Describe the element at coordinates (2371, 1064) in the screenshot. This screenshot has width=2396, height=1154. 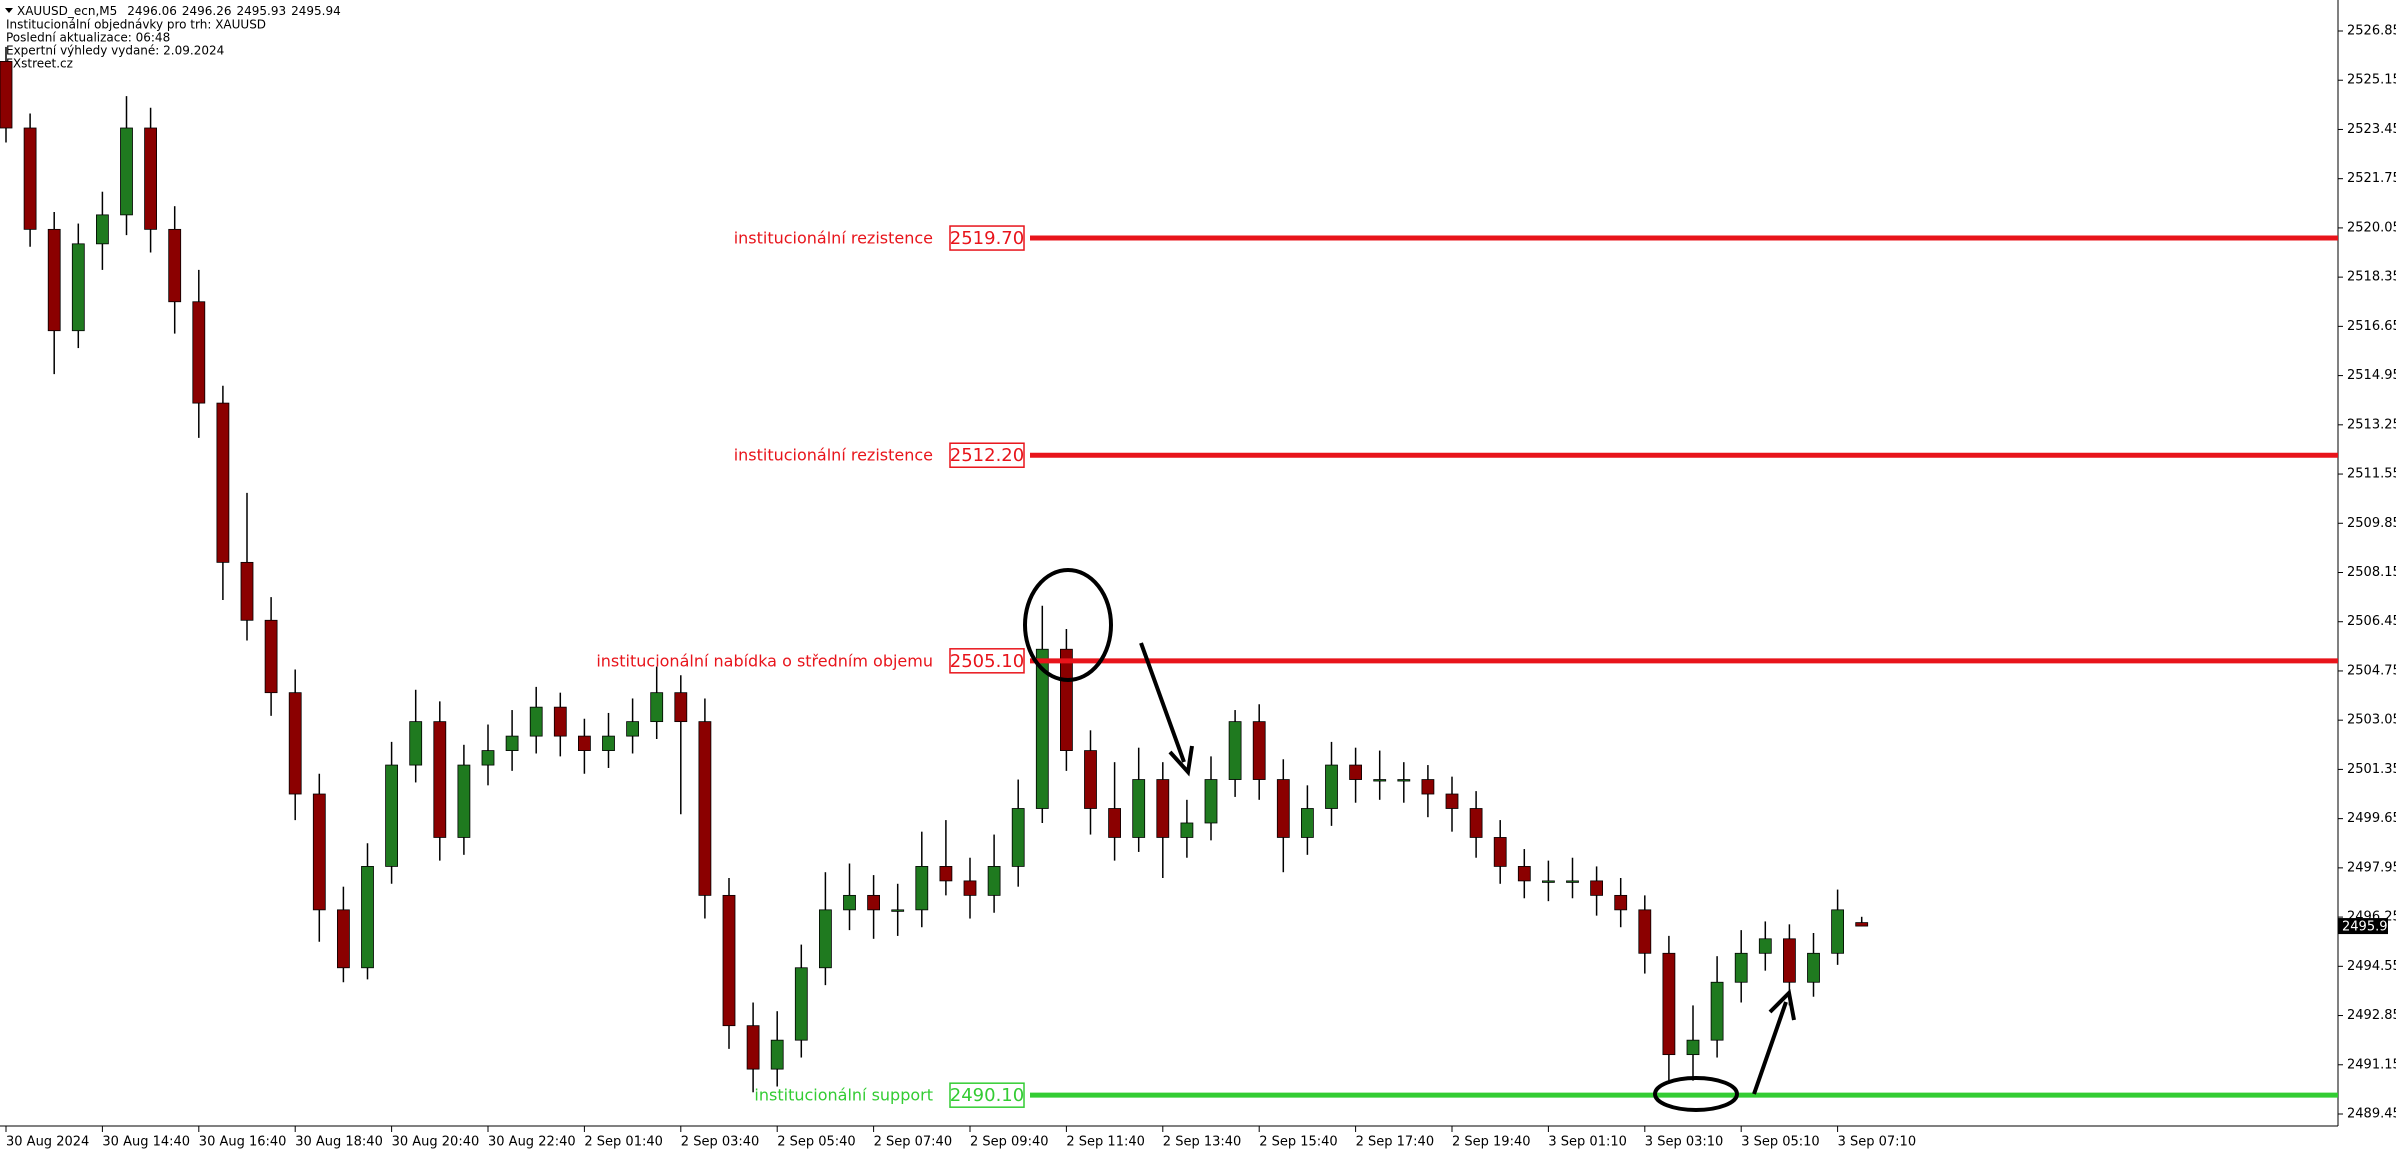
I see `y-tick-label: 2491.15` at that location.